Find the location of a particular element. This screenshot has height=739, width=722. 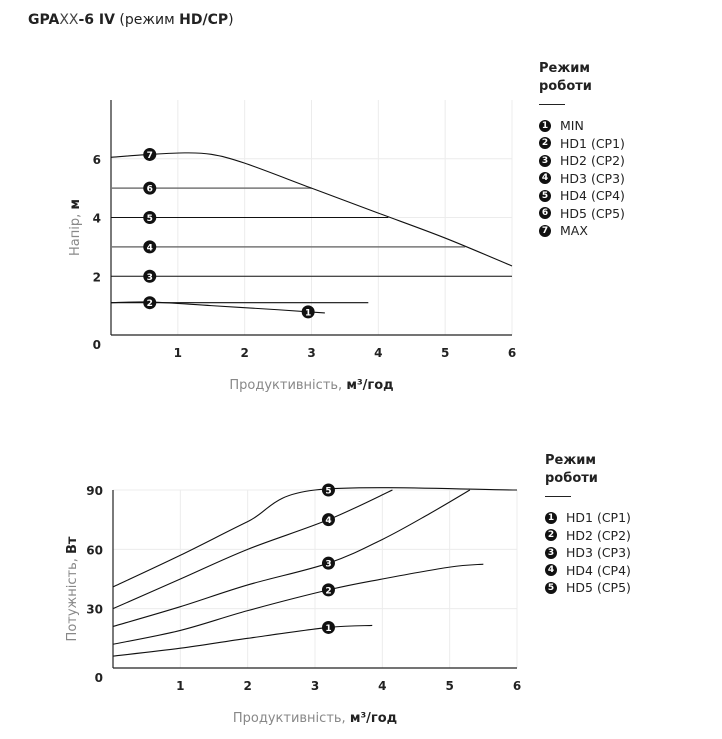

x-tick-label: 4 is located at coordinates (382, 686).